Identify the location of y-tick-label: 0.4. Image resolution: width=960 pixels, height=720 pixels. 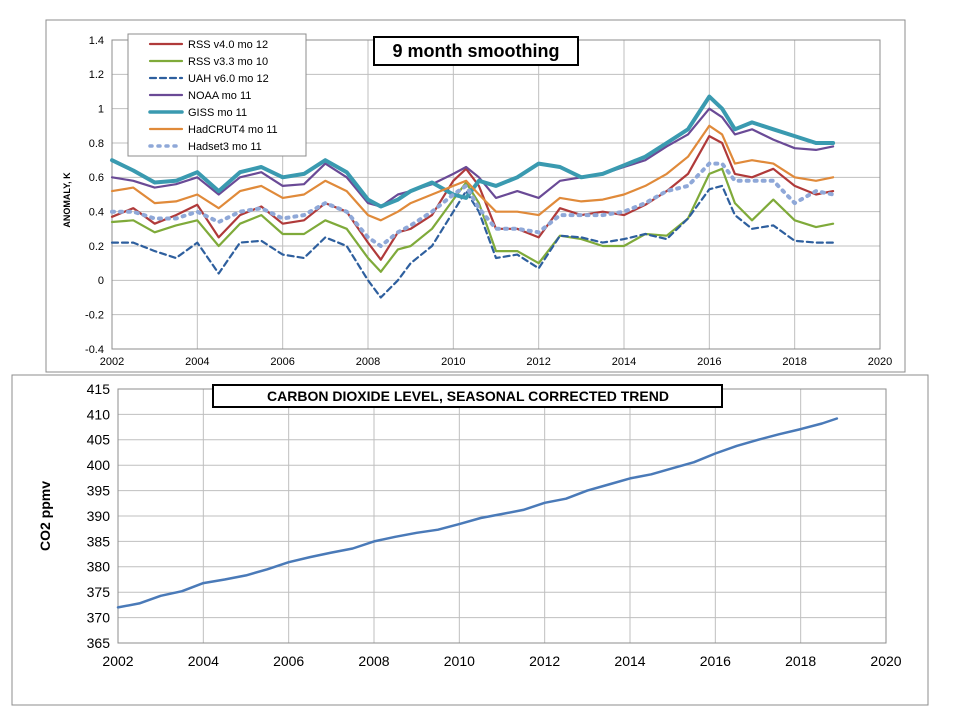
(96, 213).